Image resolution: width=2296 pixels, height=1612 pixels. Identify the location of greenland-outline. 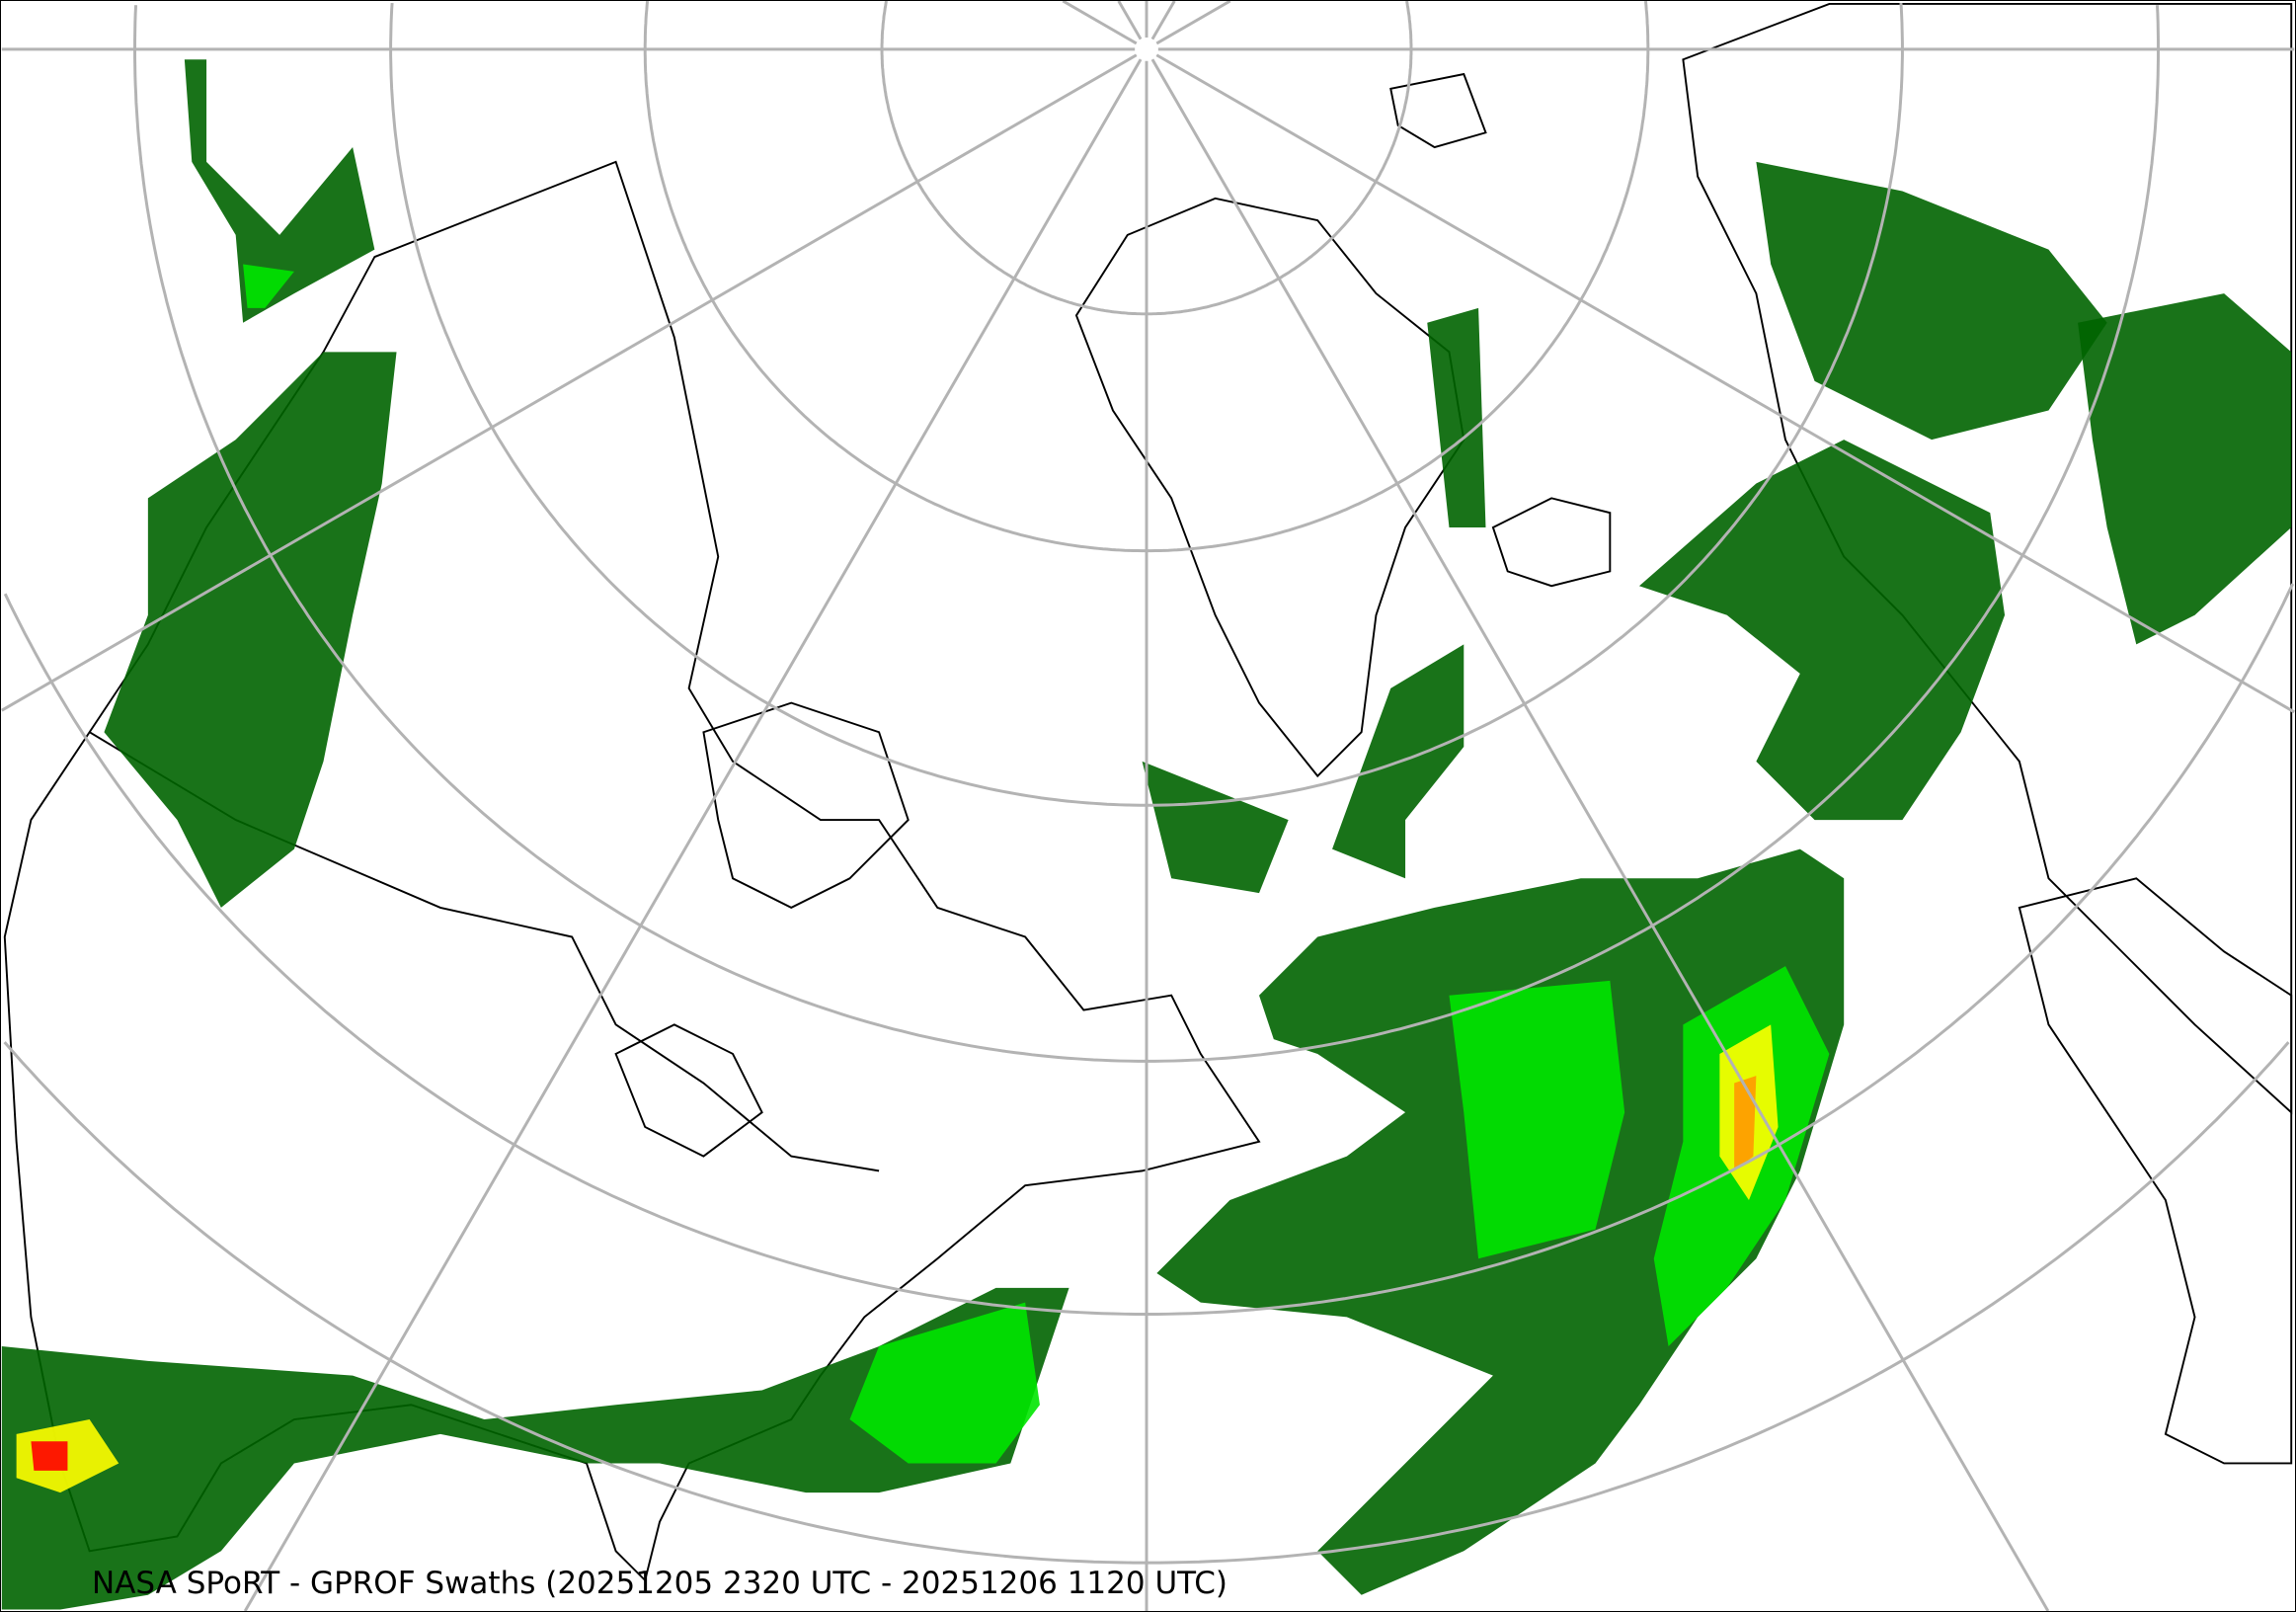
(1270, 488).